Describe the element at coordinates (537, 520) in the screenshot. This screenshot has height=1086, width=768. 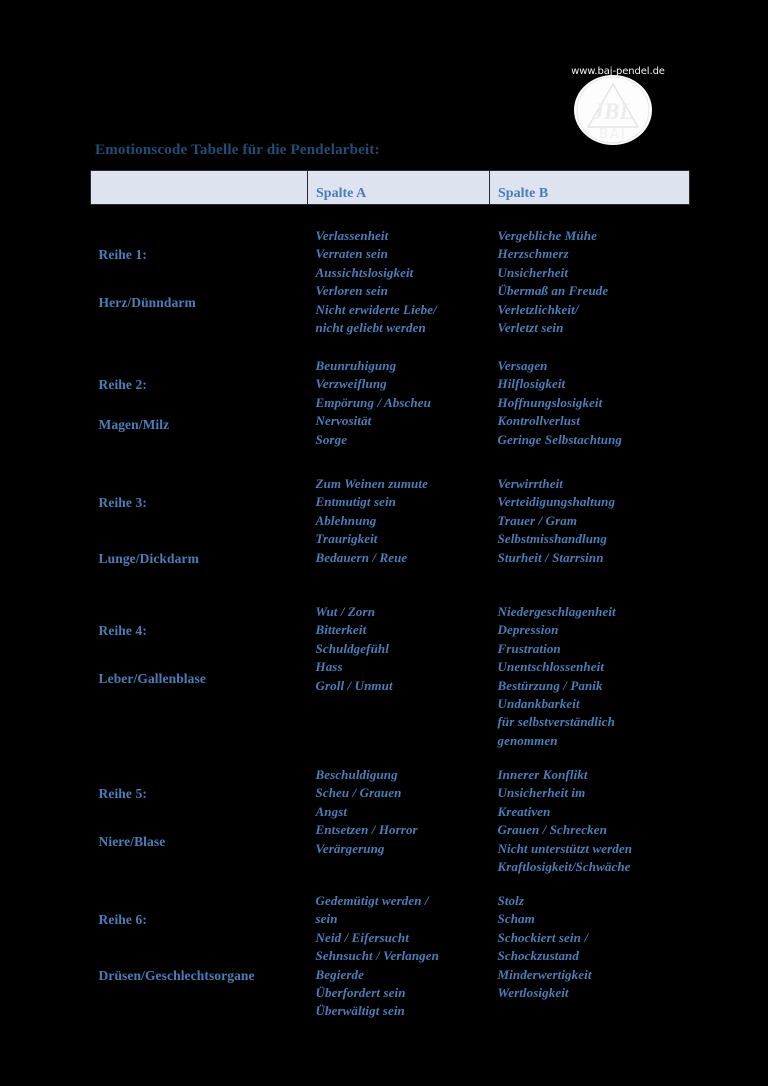
I see `list-item: Trauer / Gram` at that location.